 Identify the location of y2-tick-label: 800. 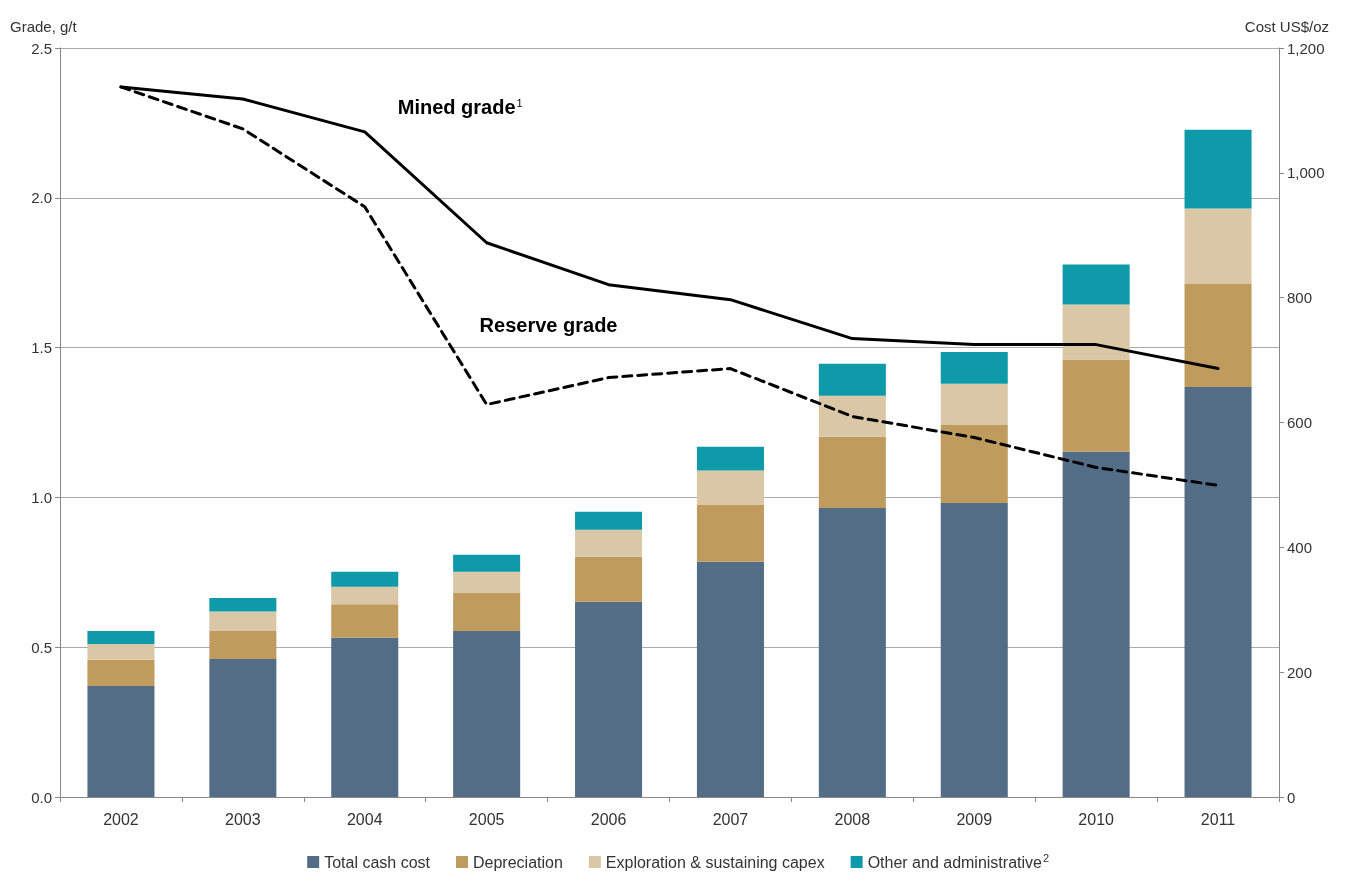
(1300, 298).